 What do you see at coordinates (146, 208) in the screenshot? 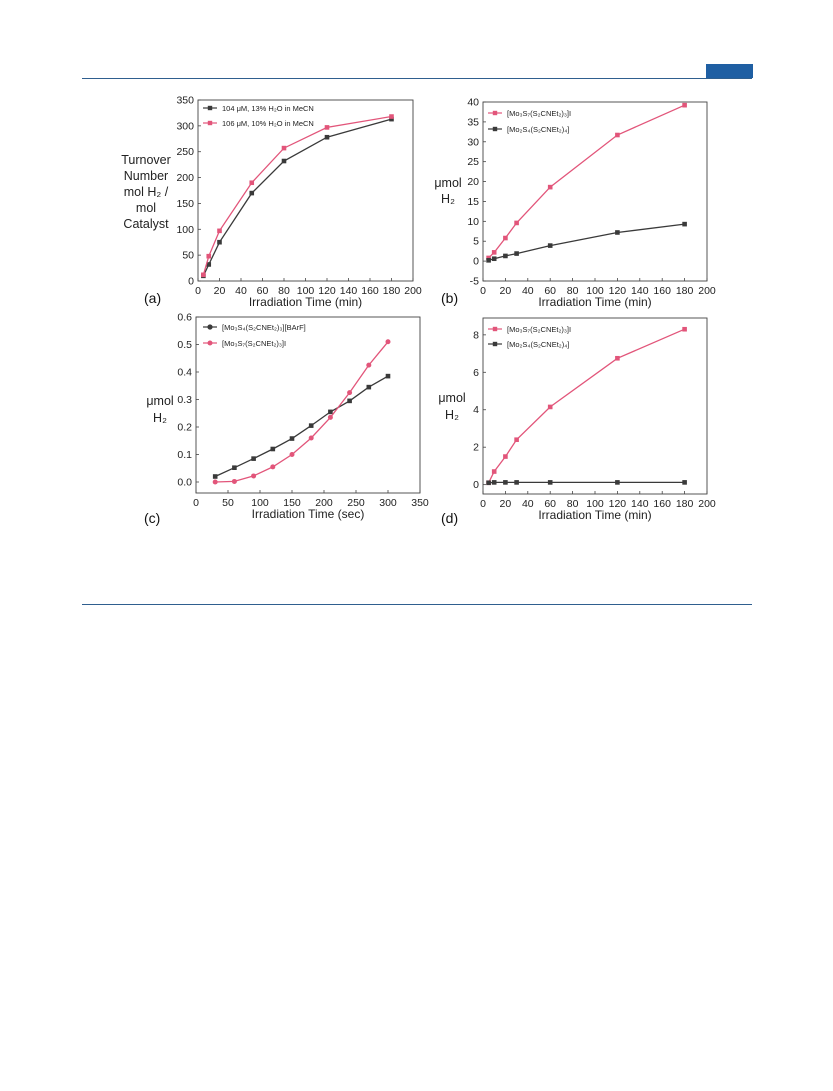
I see `y-axis-label-line: mol` at bounding box center [146, 208].